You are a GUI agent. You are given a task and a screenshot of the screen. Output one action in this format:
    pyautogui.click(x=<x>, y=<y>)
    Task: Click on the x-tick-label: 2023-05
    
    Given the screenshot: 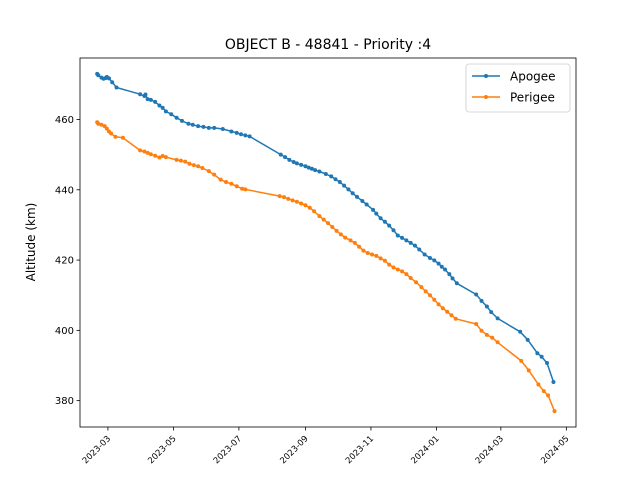 What is the action you would take?
    pyautogui.click(x=162, y=450)
    